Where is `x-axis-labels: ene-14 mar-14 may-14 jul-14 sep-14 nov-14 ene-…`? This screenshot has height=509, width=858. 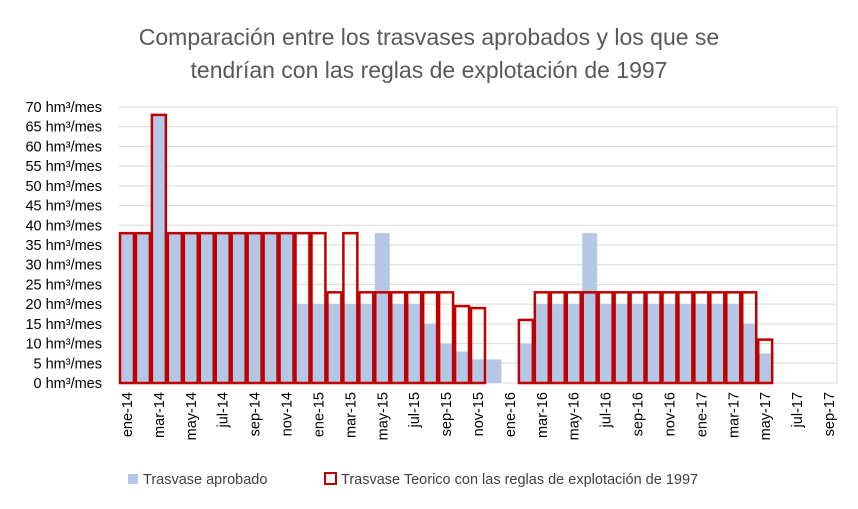 x-axis-labels: ene-14 mar-14 may-14 jul-14 sep-14 nov-14 ene-… is located at coordinates (479, 416).